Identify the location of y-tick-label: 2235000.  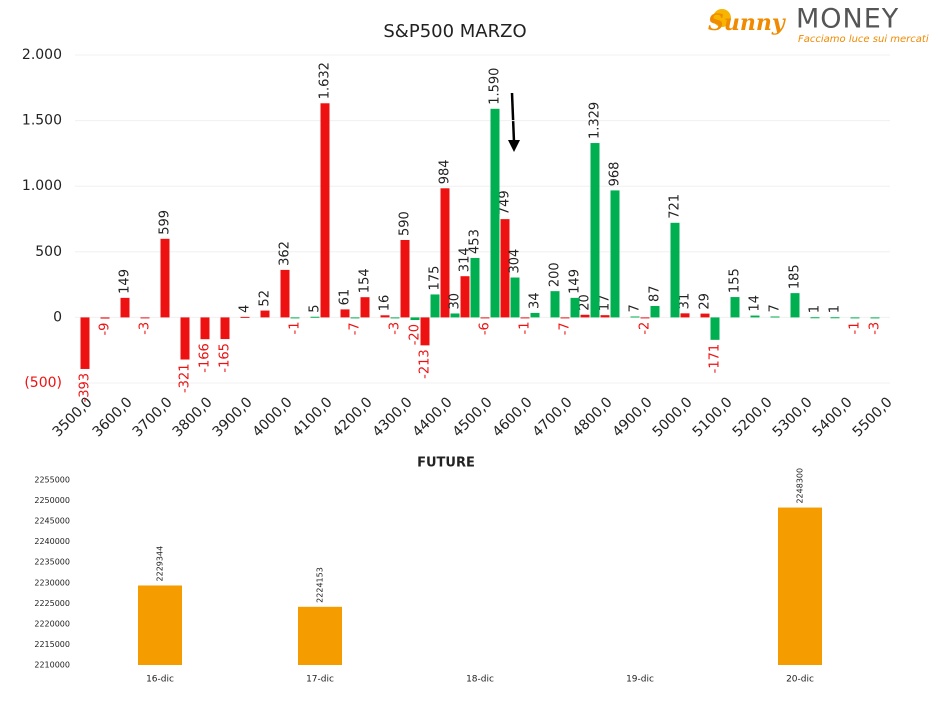
(52, 562).